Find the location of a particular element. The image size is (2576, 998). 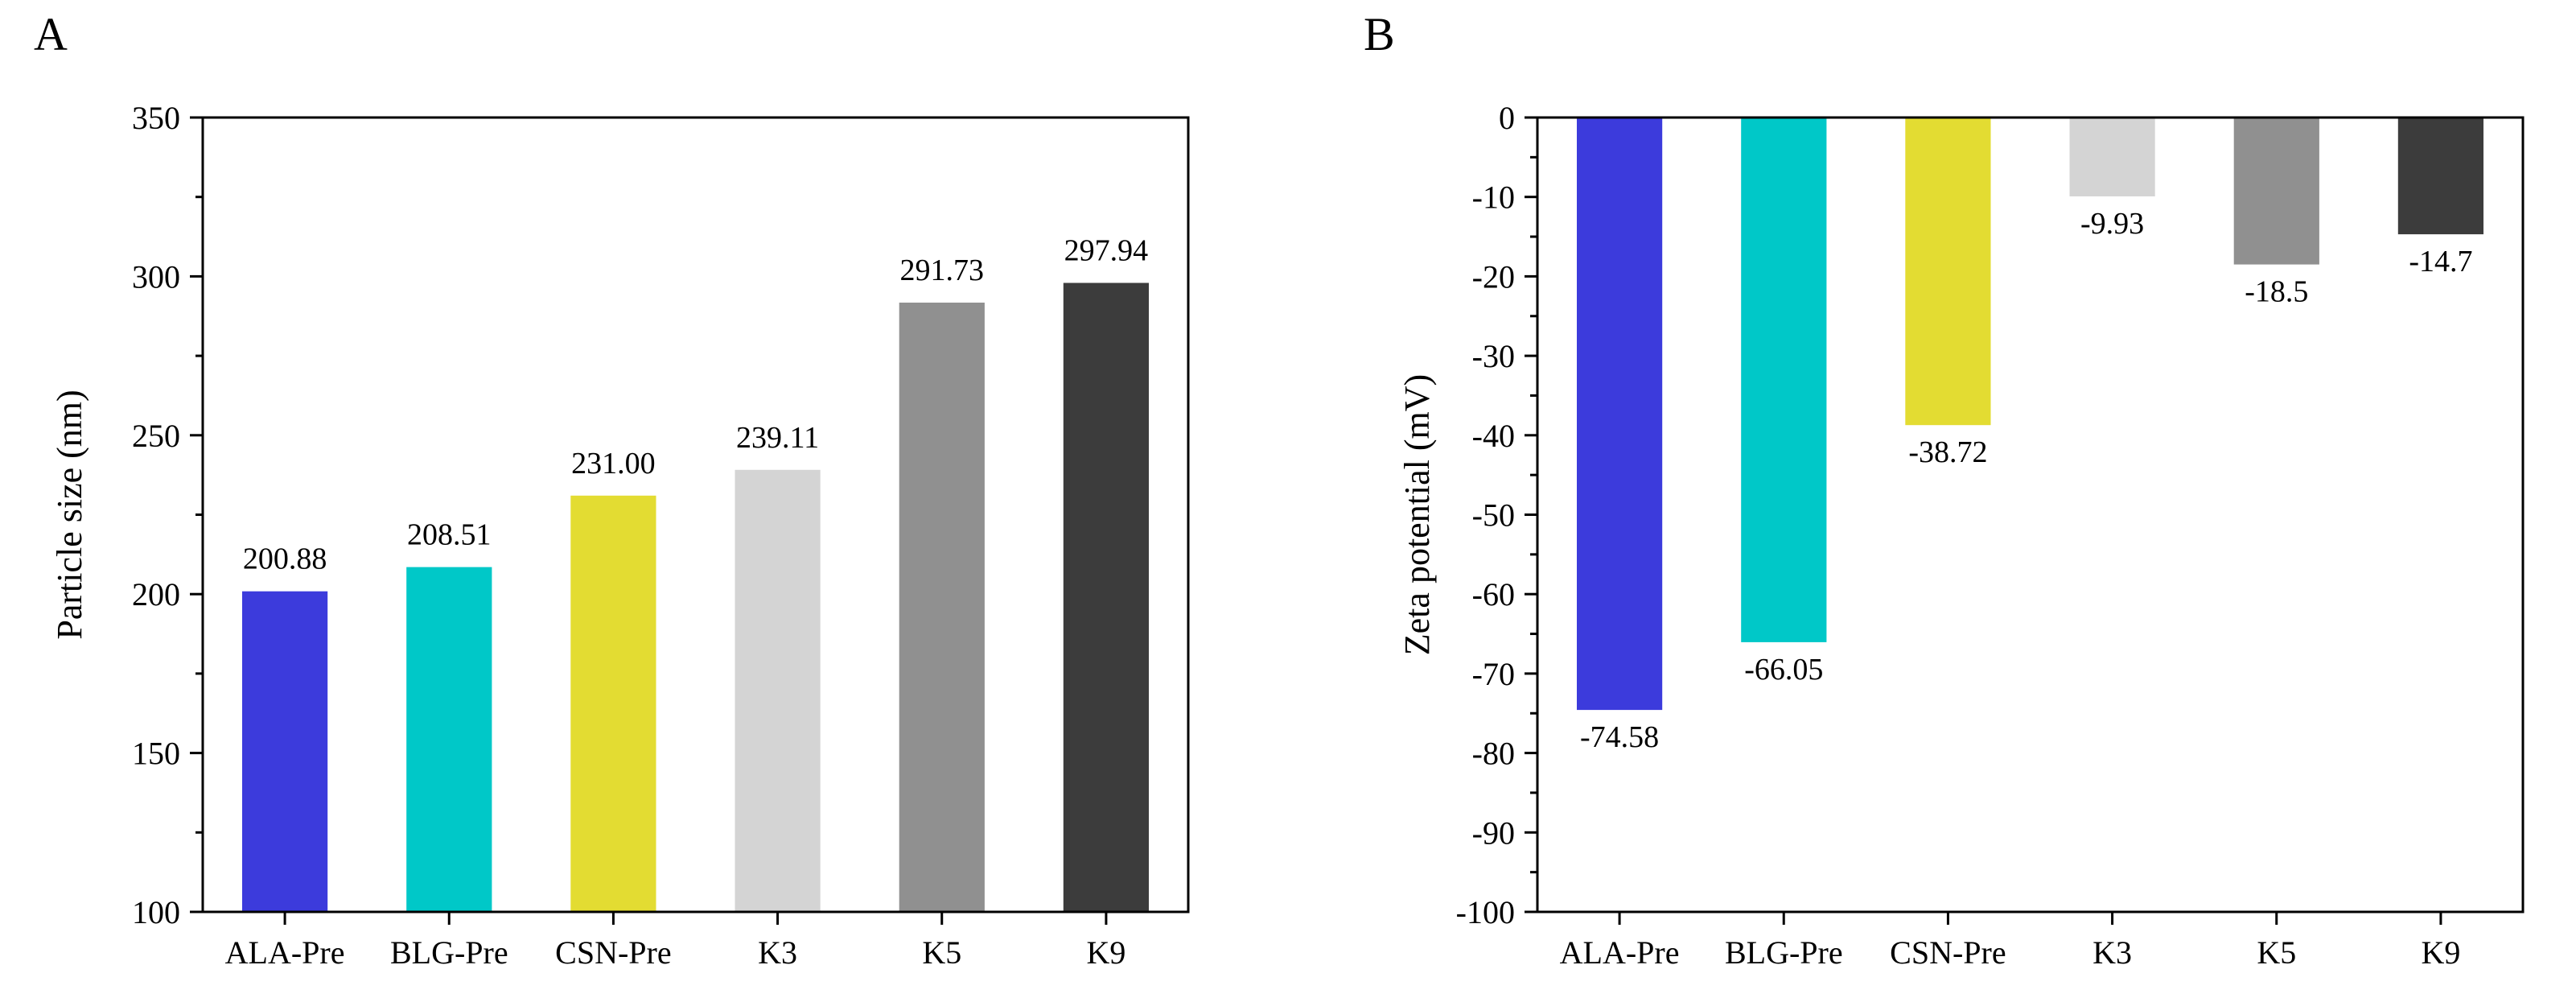

y-axis-title: Zeta potential (mV) is located at coordinates (1417, 514).